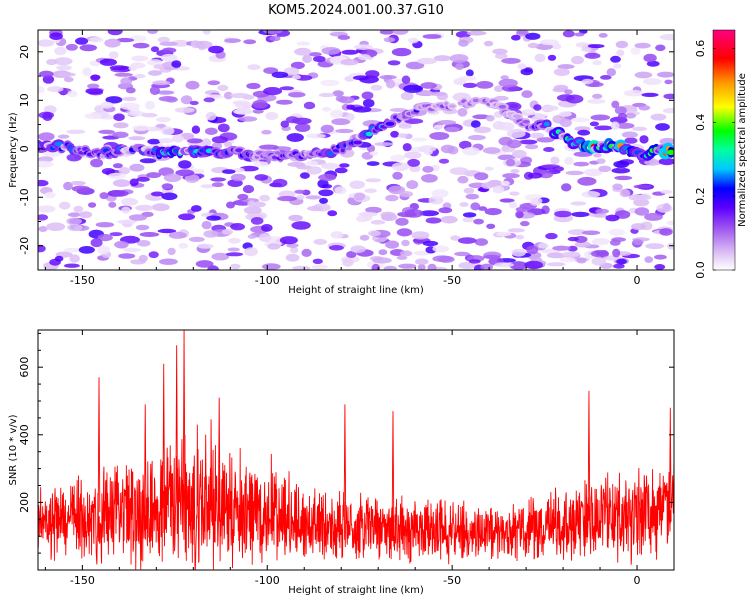 The image size is (750, 600). What do you see at coordinates (356, 10) in the screenshot?
I see `chart-title: KOM5.2024.001.00.37.G10` at bounding box center [356, 10].